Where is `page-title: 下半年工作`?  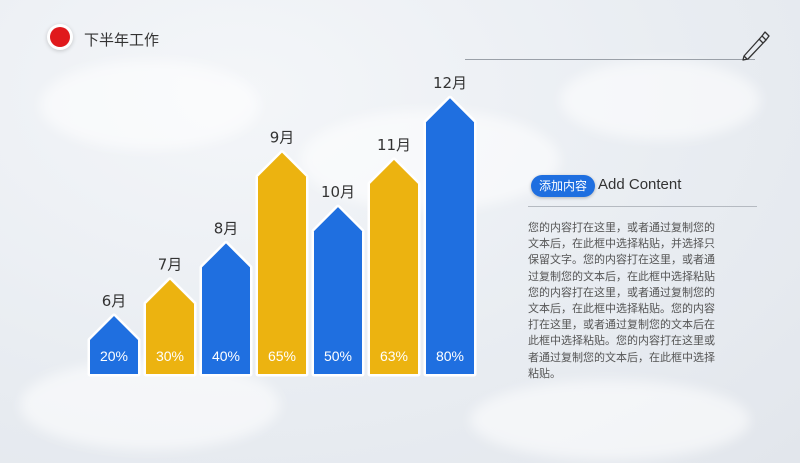
page-title: 下半年工作 is located at coordinates (122, 40).